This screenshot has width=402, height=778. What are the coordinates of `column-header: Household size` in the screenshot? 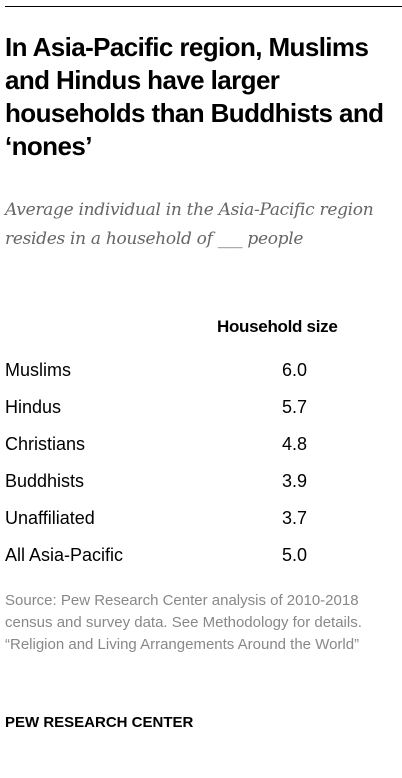 It's located at (277, 326).